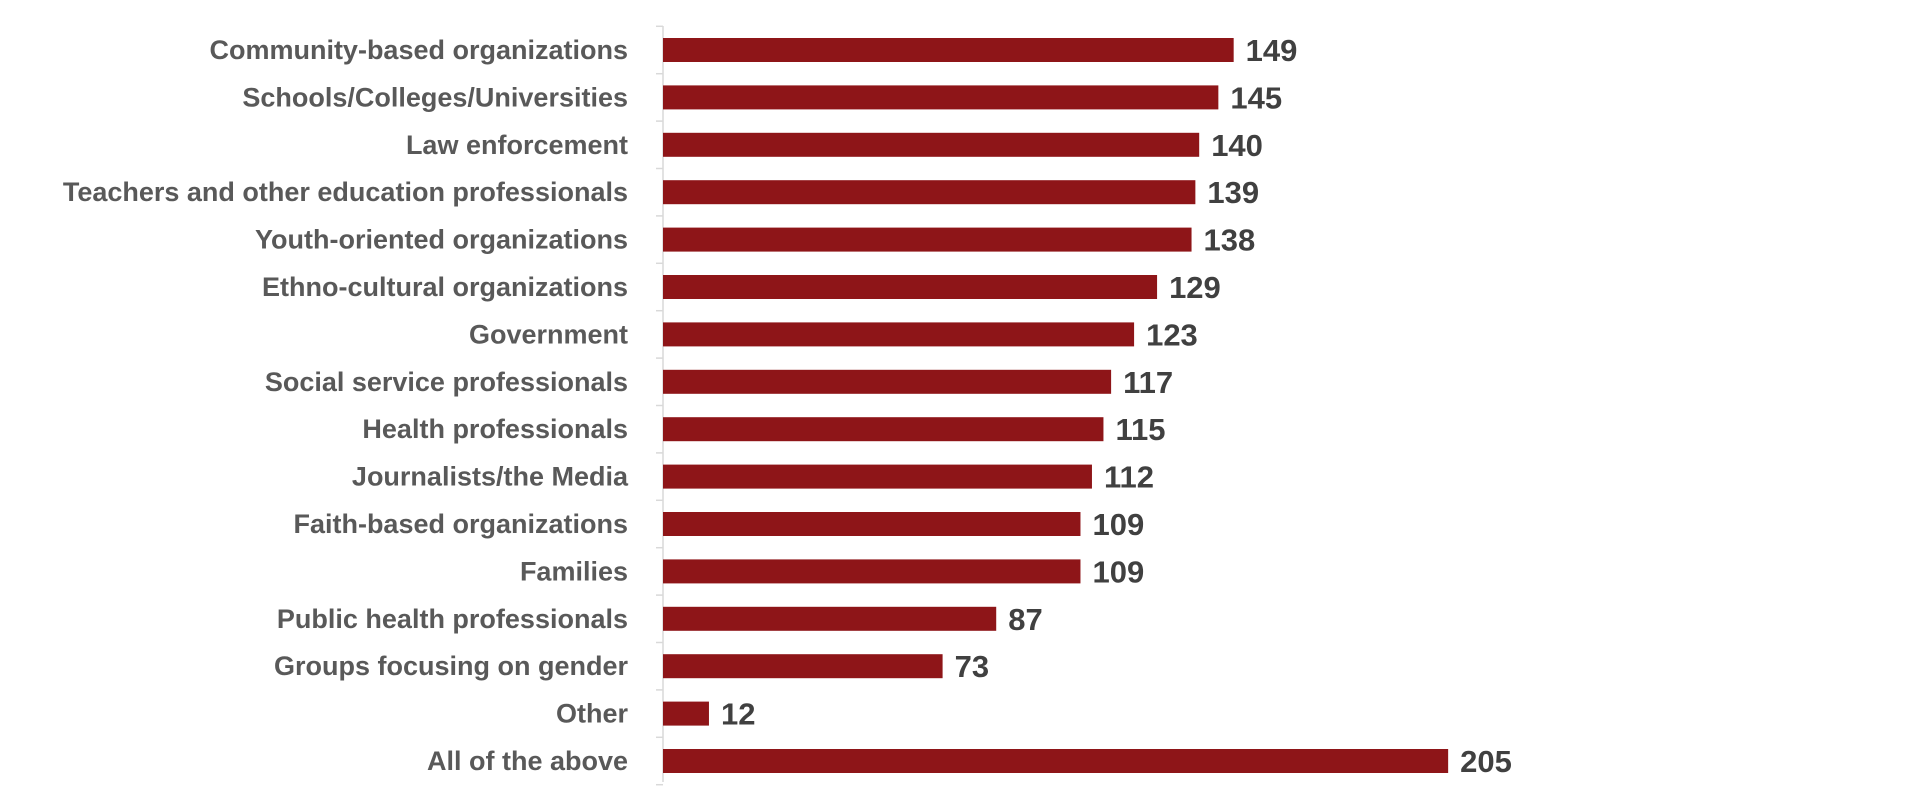 The image size is (1925, 795). I want to click on data-label: 115, so click(1140, 429).